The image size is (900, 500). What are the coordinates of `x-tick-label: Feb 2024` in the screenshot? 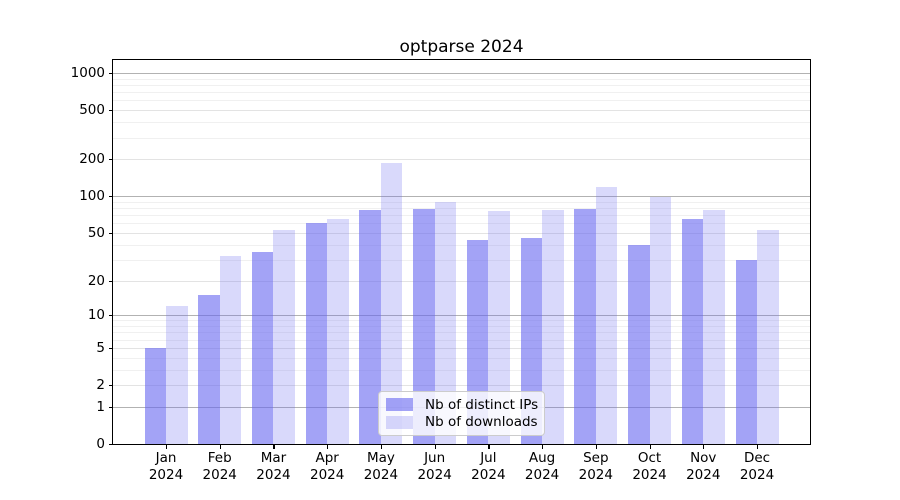 It's located at (220, 467).